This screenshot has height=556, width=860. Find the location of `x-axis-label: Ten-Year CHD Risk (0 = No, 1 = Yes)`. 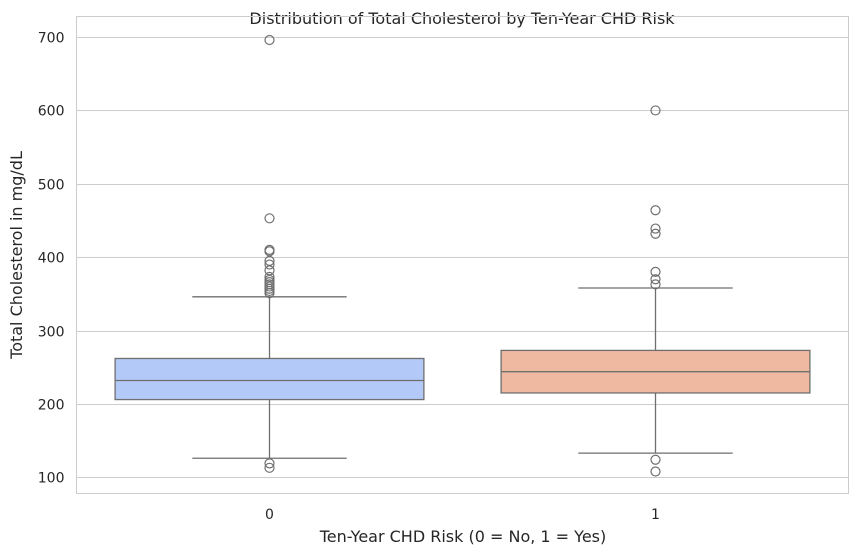

x-axis-label: Ten-Year CHD Risk (0 = No, 1 = Yes) is located at coordinates (463, 536).